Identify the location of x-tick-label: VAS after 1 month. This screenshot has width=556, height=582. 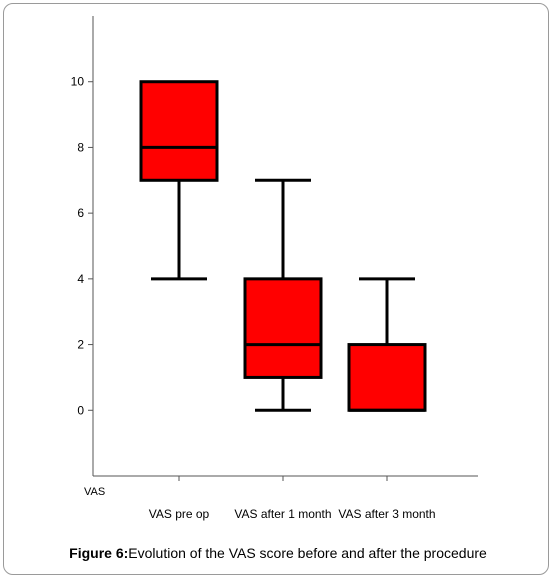
(282, 514).